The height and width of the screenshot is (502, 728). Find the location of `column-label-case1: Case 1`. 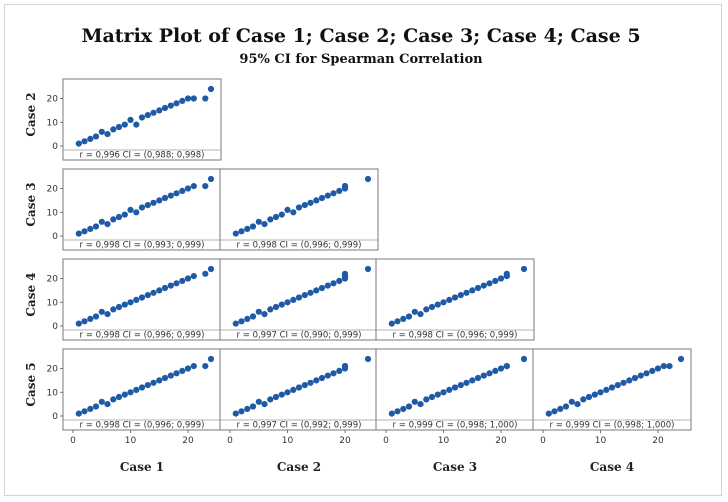

column-label-case1: Case 1 is located at coordinates (142, 467).